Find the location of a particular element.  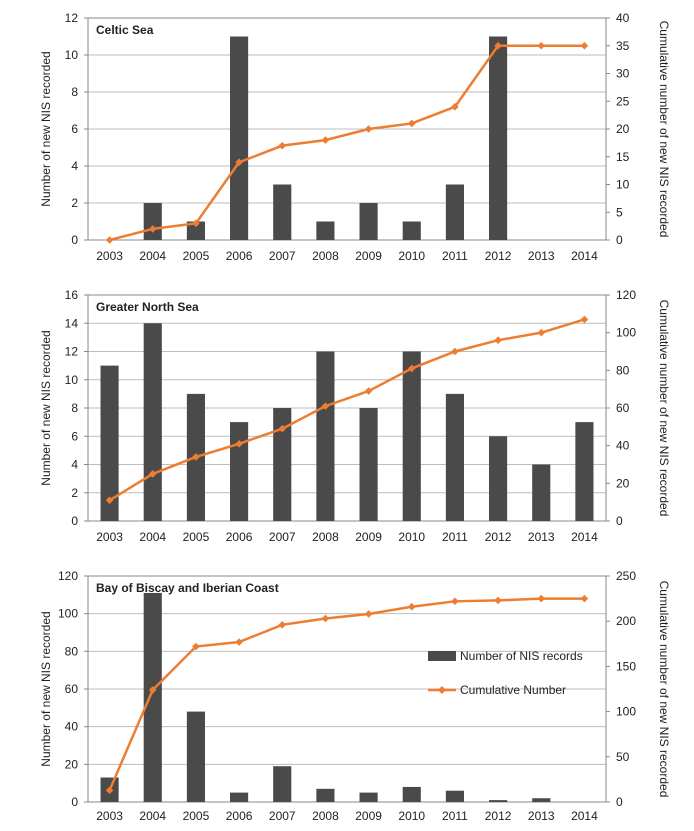

y-axis-title: Number of new NIS recorded is located at coordinates (46, 407).